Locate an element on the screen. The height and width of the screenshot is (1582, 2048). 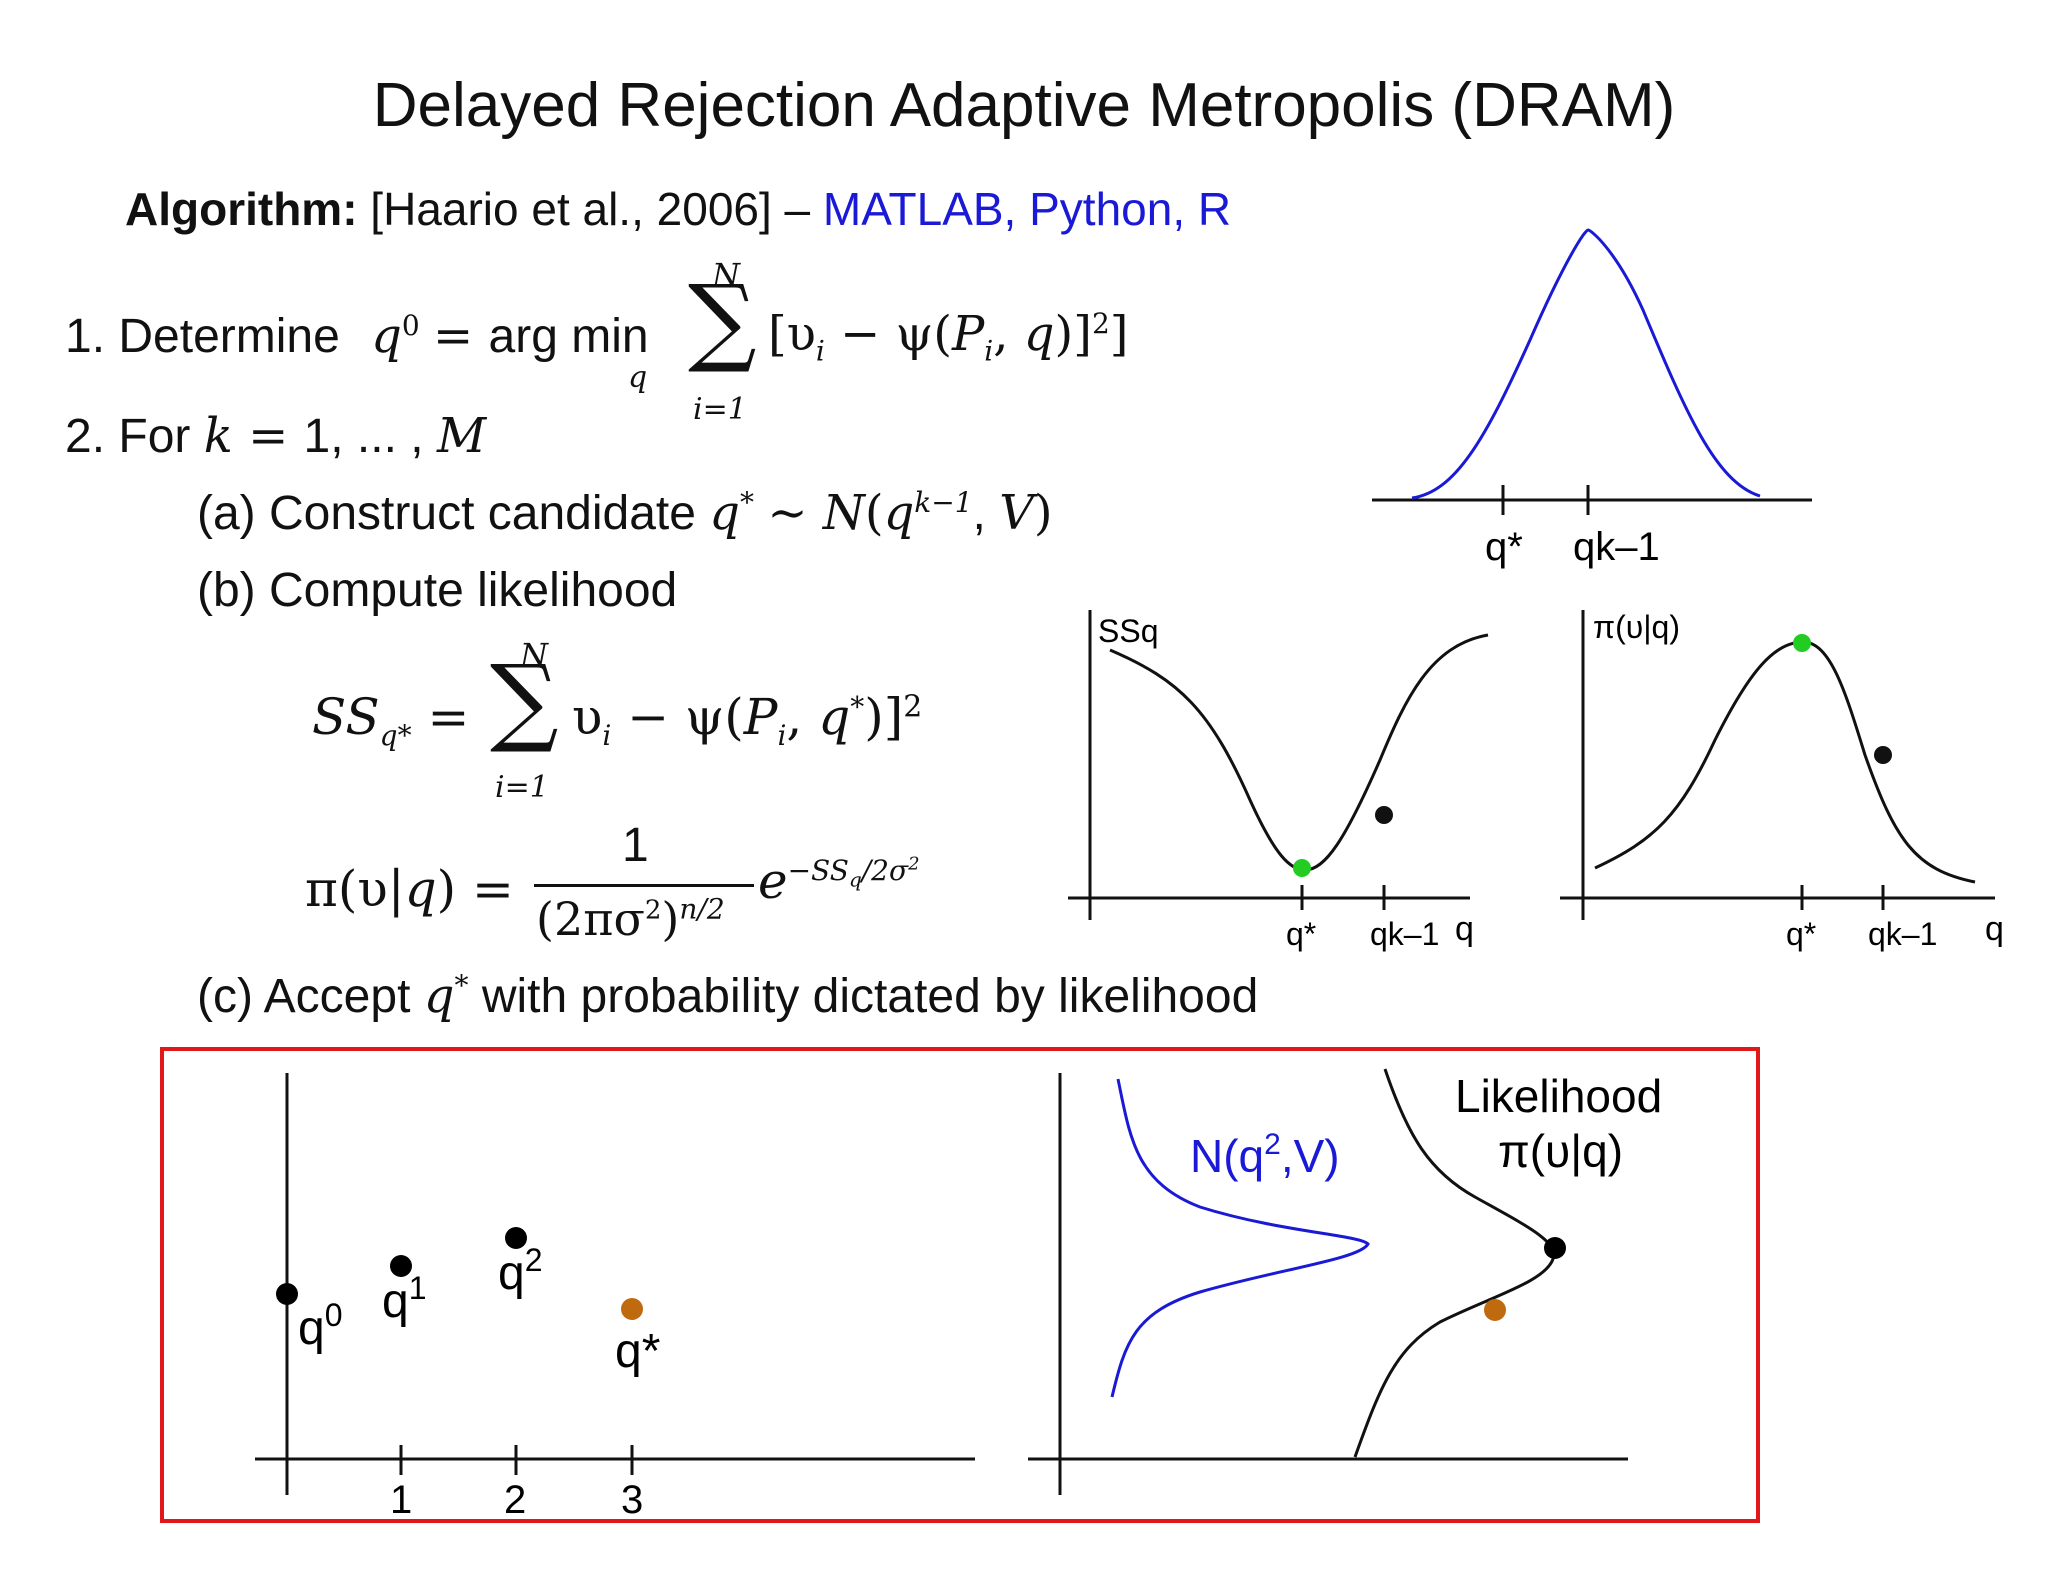
proposal-curve is located at coordinates (1586, 364).